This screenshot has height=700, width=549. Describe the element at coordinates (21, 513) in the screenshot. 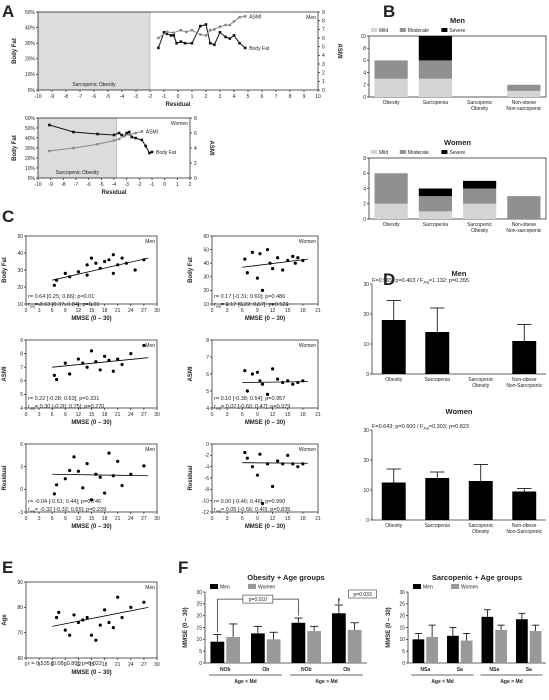

I see `y-tick-label: -3` at that location.